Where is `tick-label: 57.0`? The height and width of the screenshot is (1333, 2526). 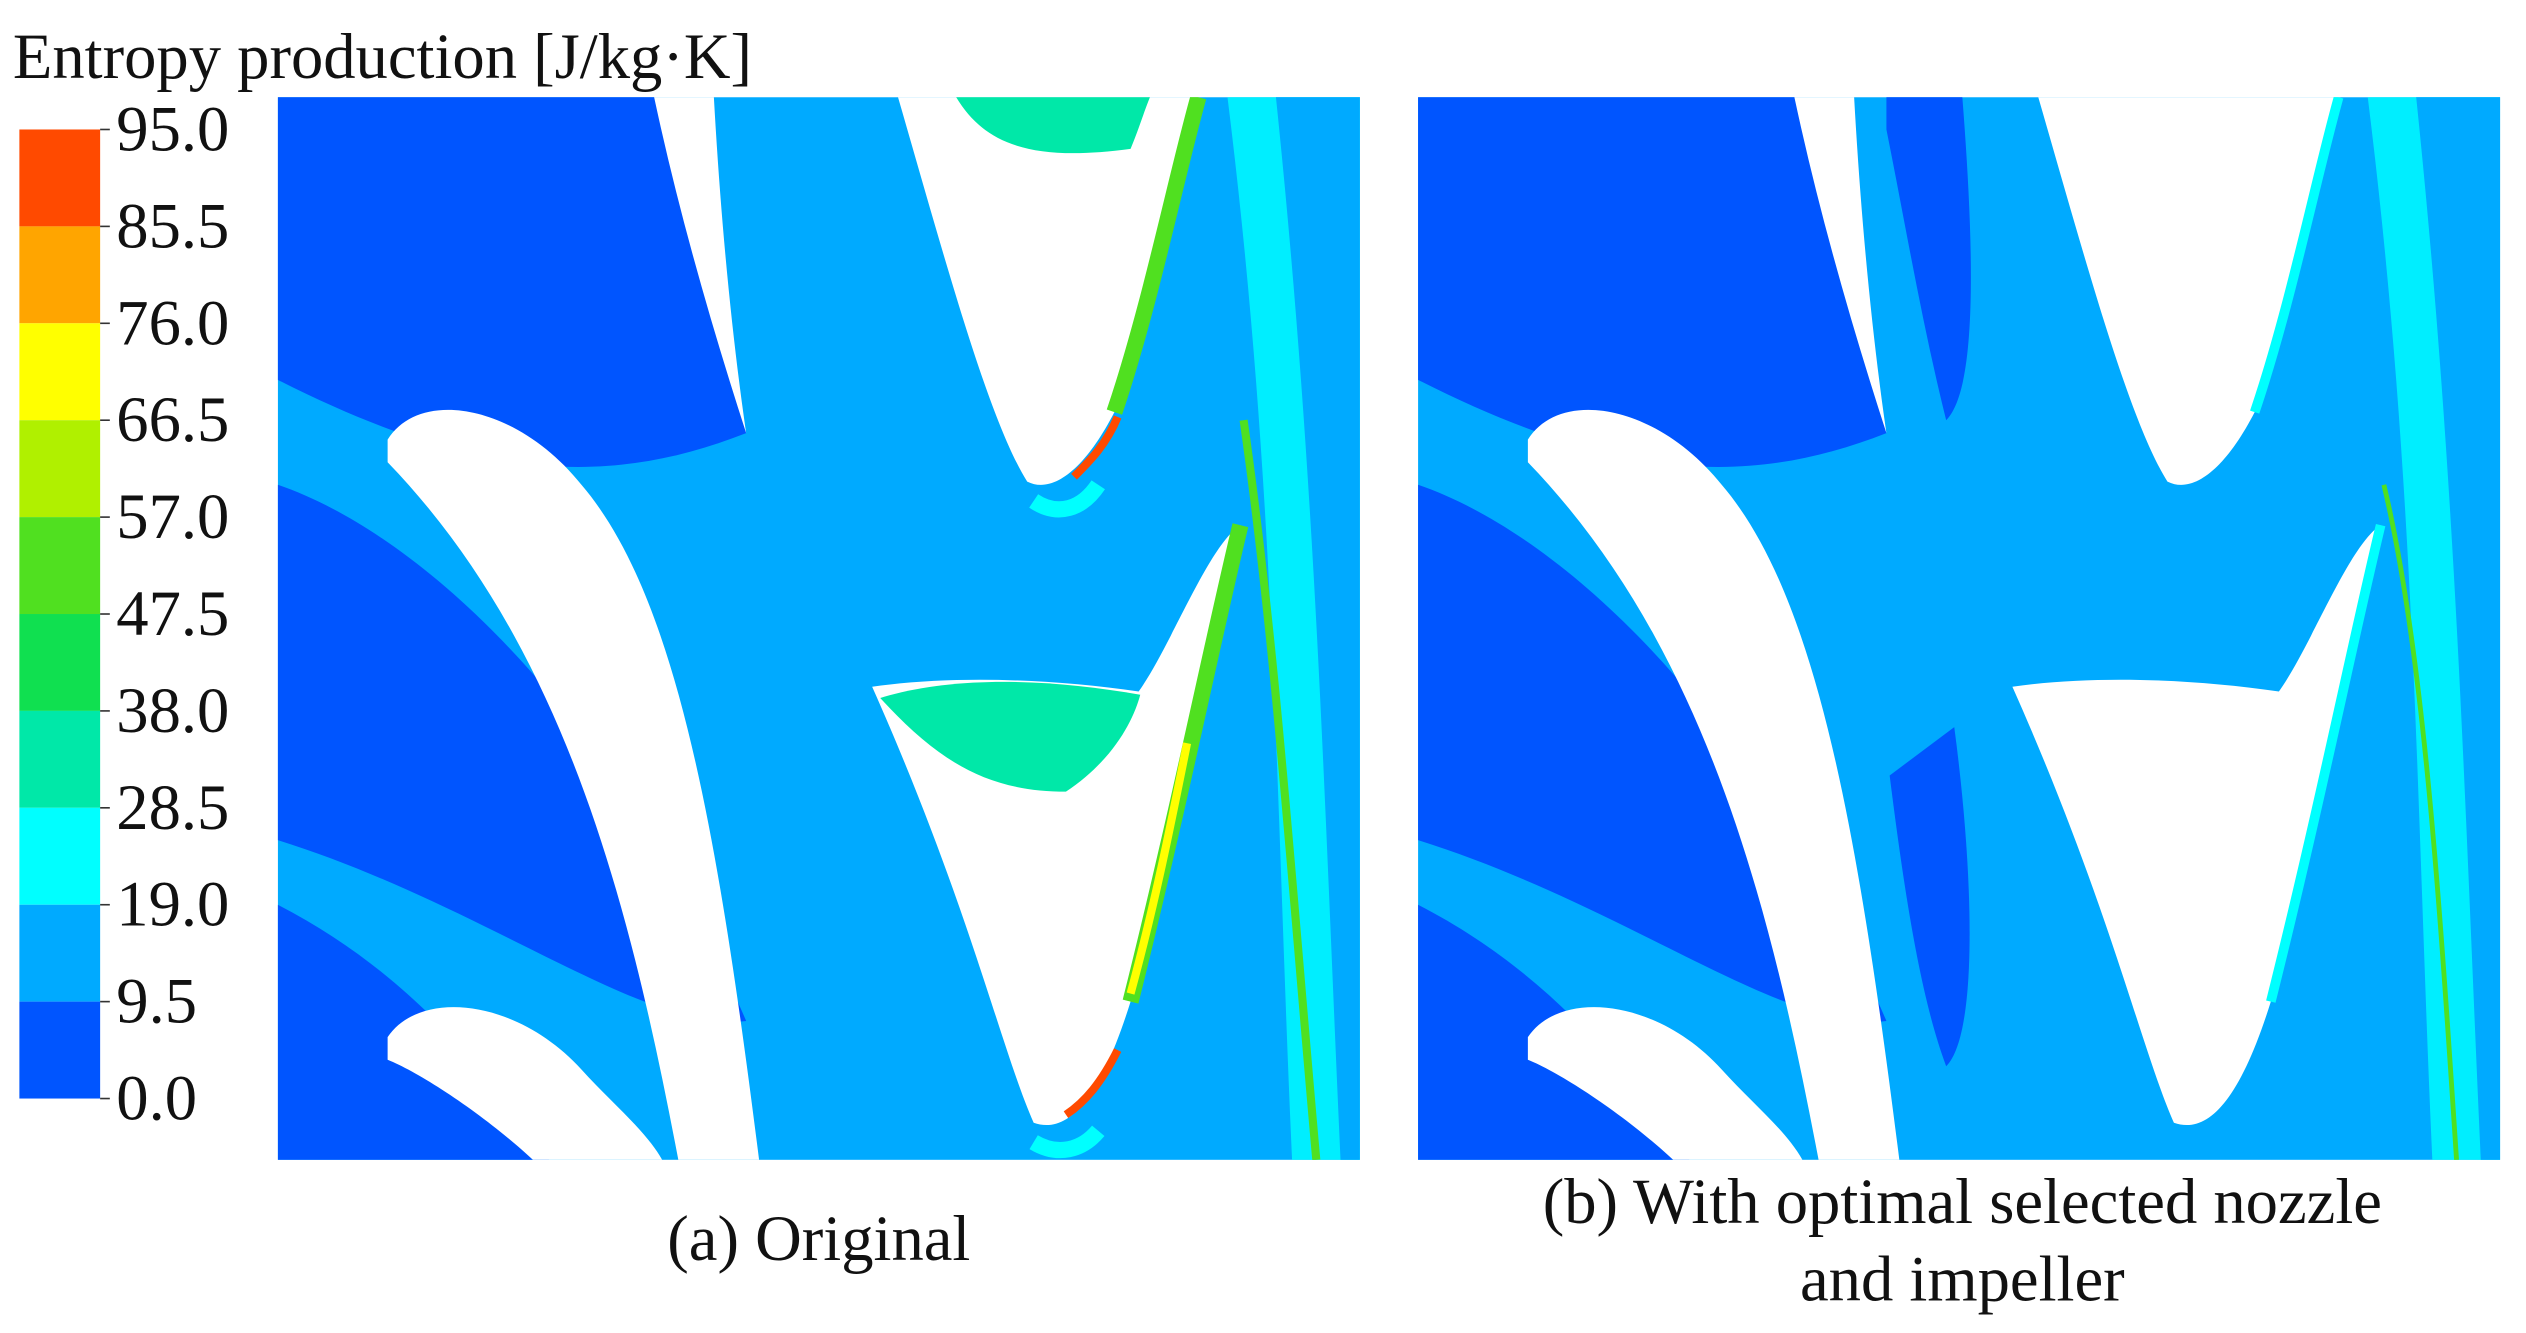
tick-label: 57.0 is located at coordinates (172, 516).